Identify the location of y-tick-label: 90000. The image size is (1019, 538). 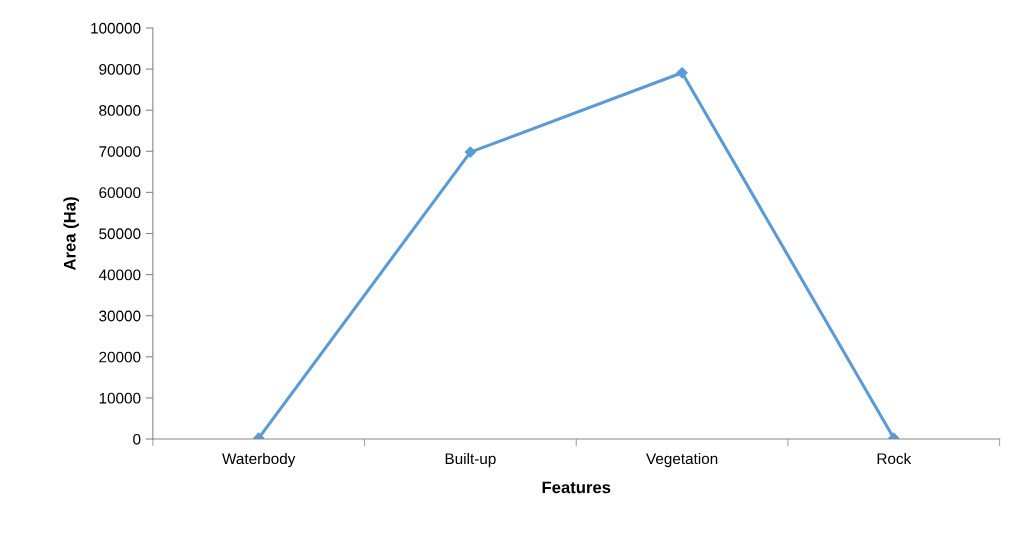
(120, 69).